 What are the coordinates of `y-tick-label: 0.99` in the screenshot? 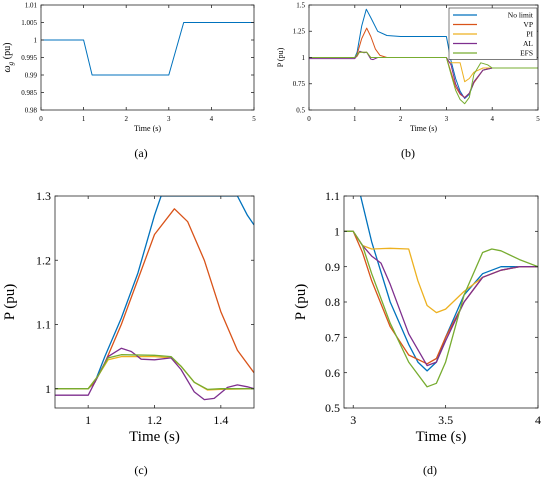 It's located at (31, 75).